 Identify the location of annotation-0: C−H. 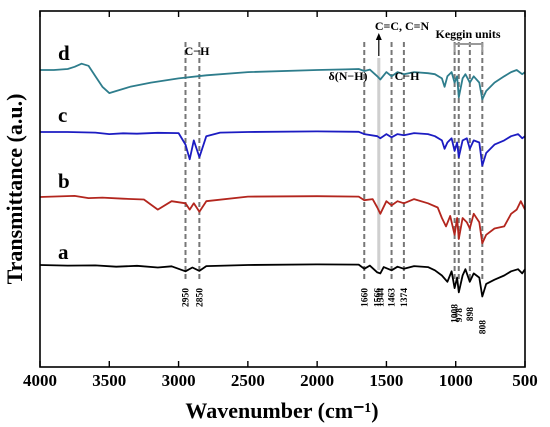
(198, 51).